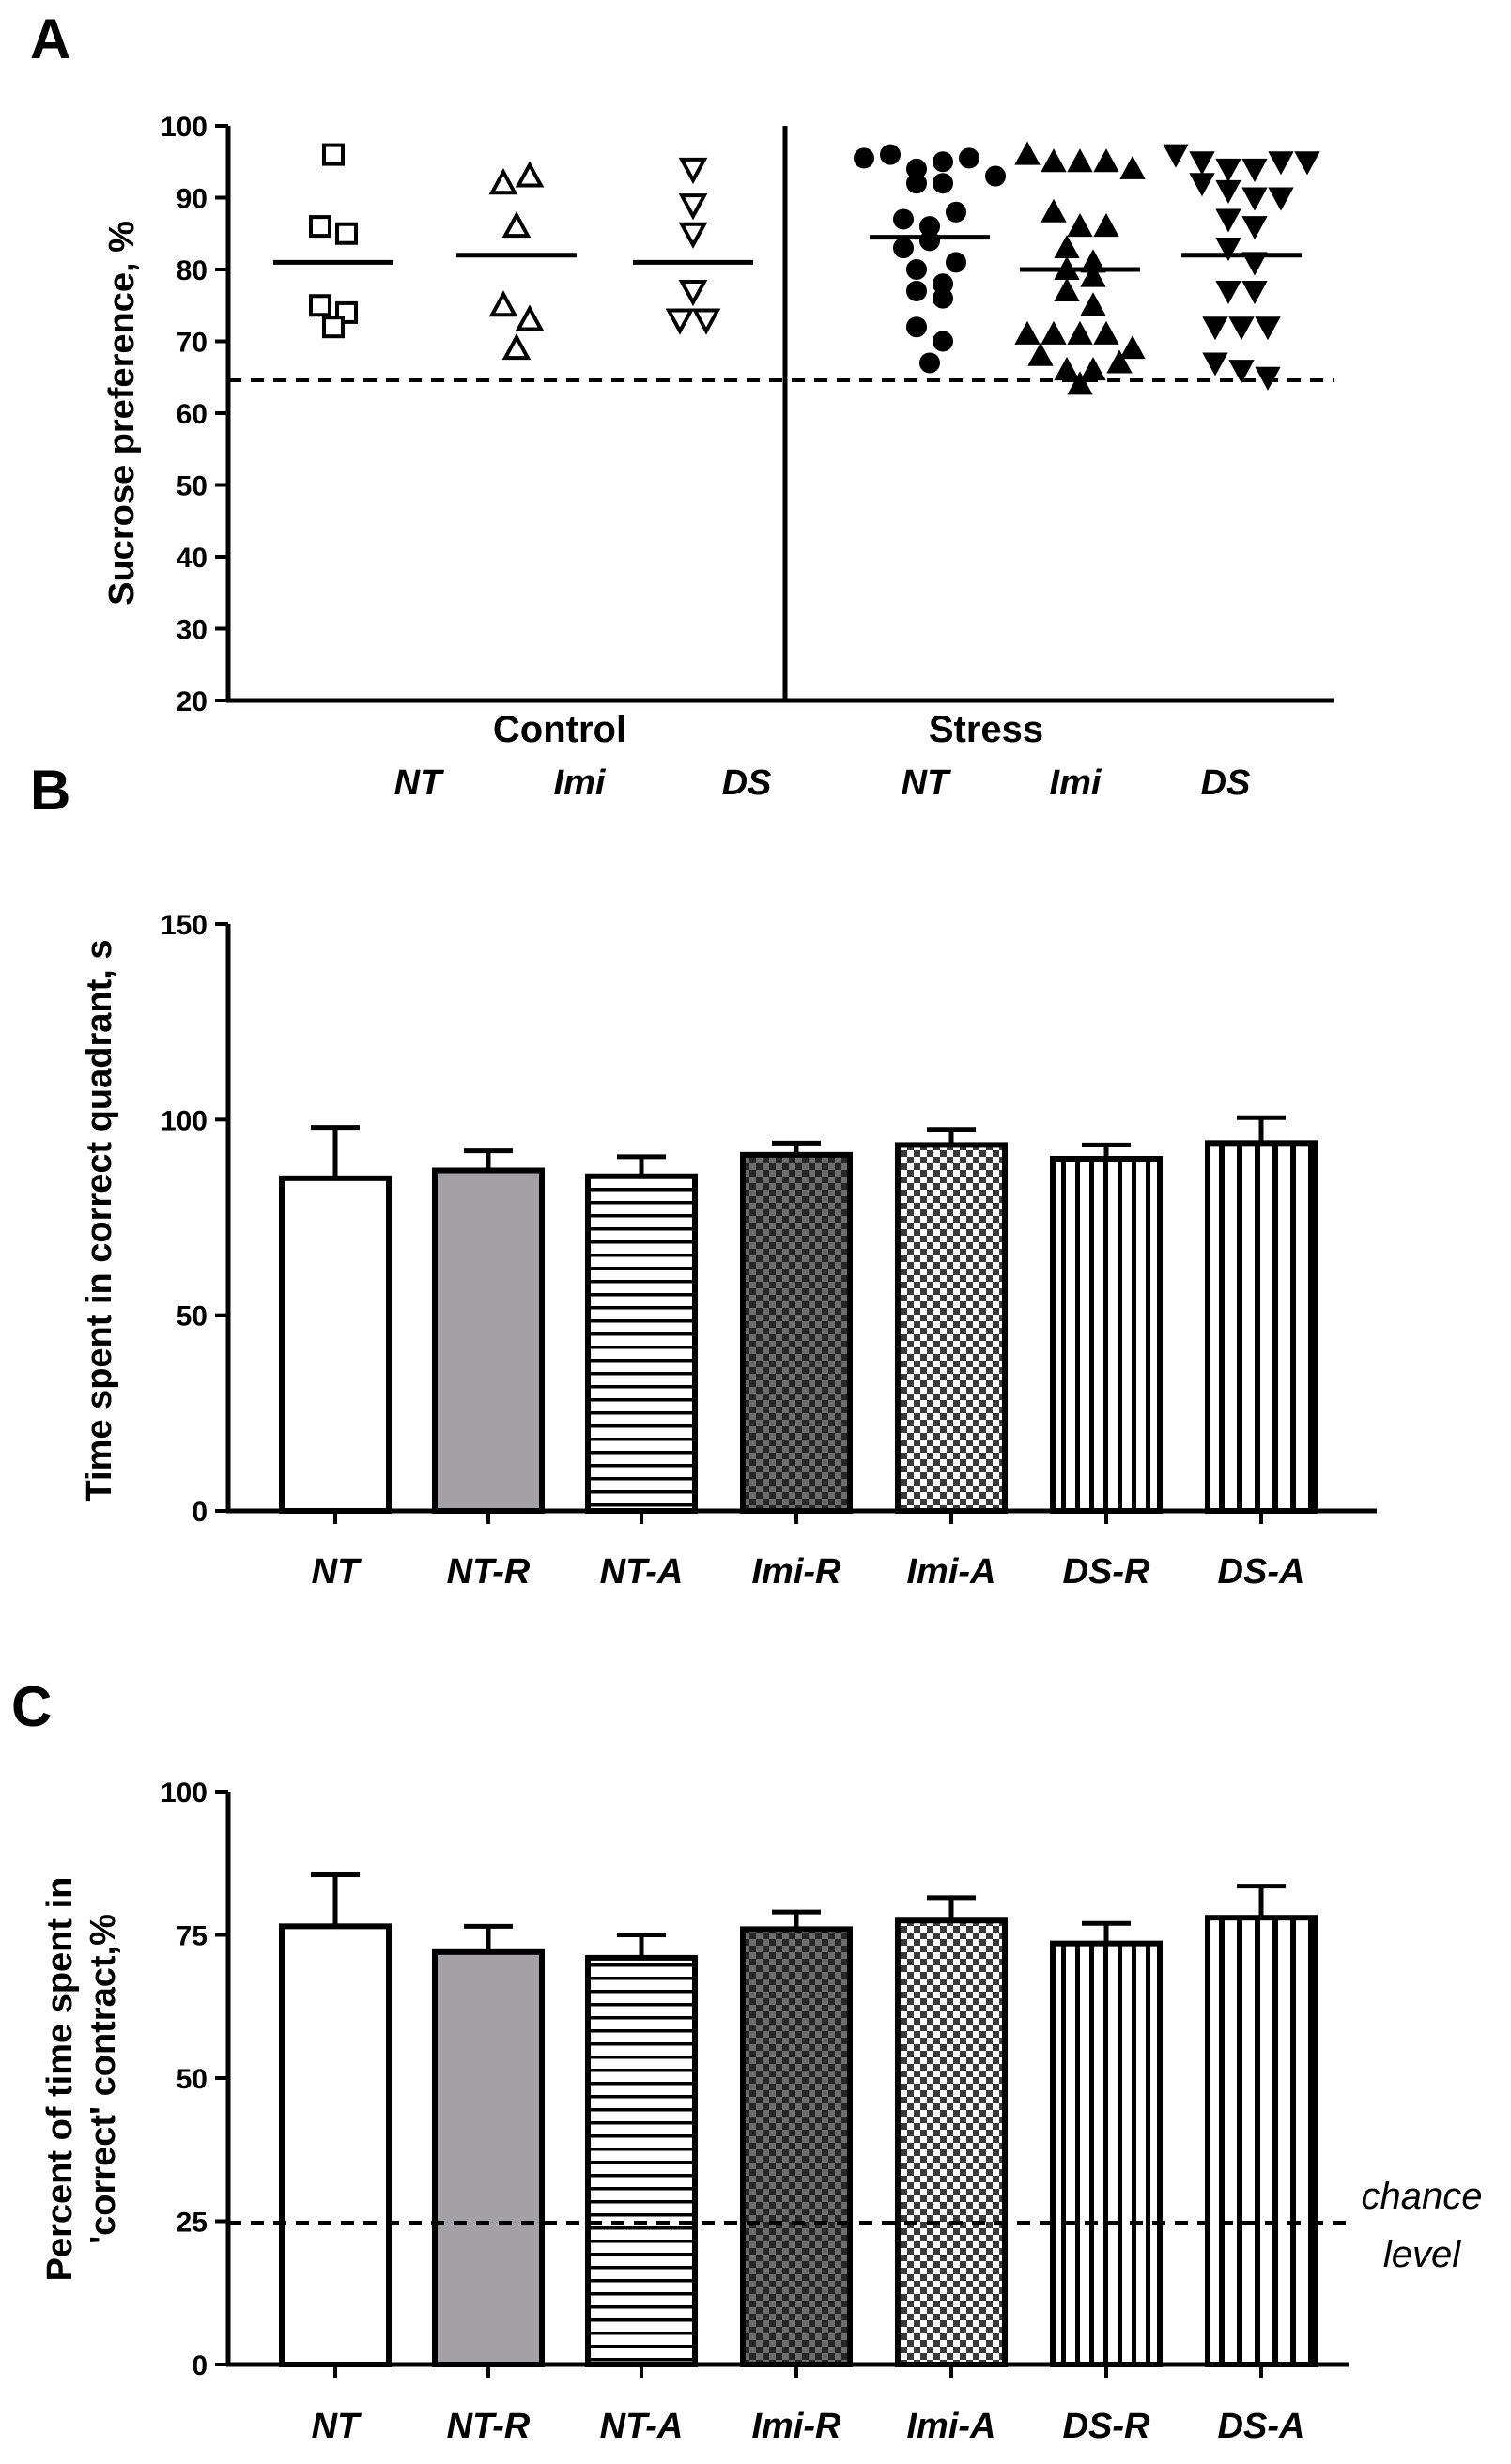 Image resolution: width=1511 pixels, height=2464 pixels. I want to click on panel-a-y-tick-label: 60, so click(192, 414).